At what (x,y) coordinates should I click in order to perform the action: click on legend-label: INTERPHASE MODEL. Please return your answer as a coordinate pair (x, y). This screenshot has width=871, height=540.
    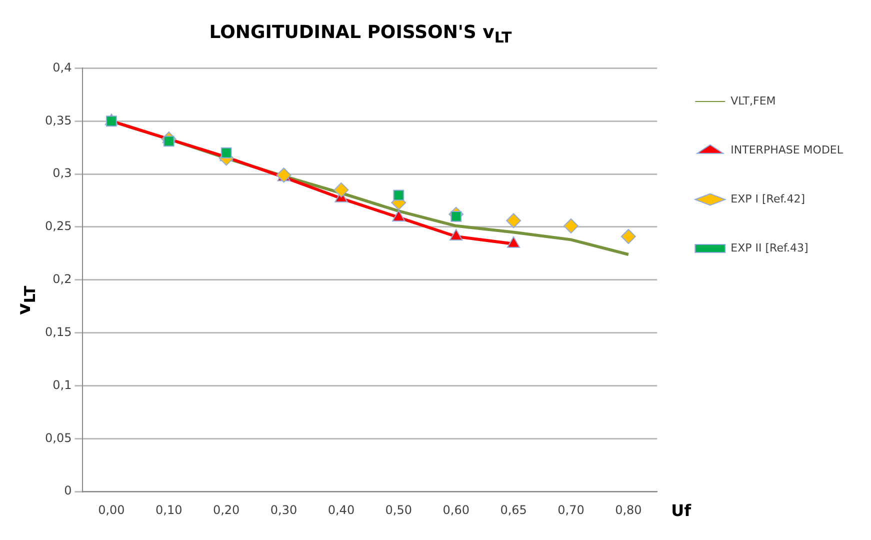
    Looking at the image, I should click on (787, 149).